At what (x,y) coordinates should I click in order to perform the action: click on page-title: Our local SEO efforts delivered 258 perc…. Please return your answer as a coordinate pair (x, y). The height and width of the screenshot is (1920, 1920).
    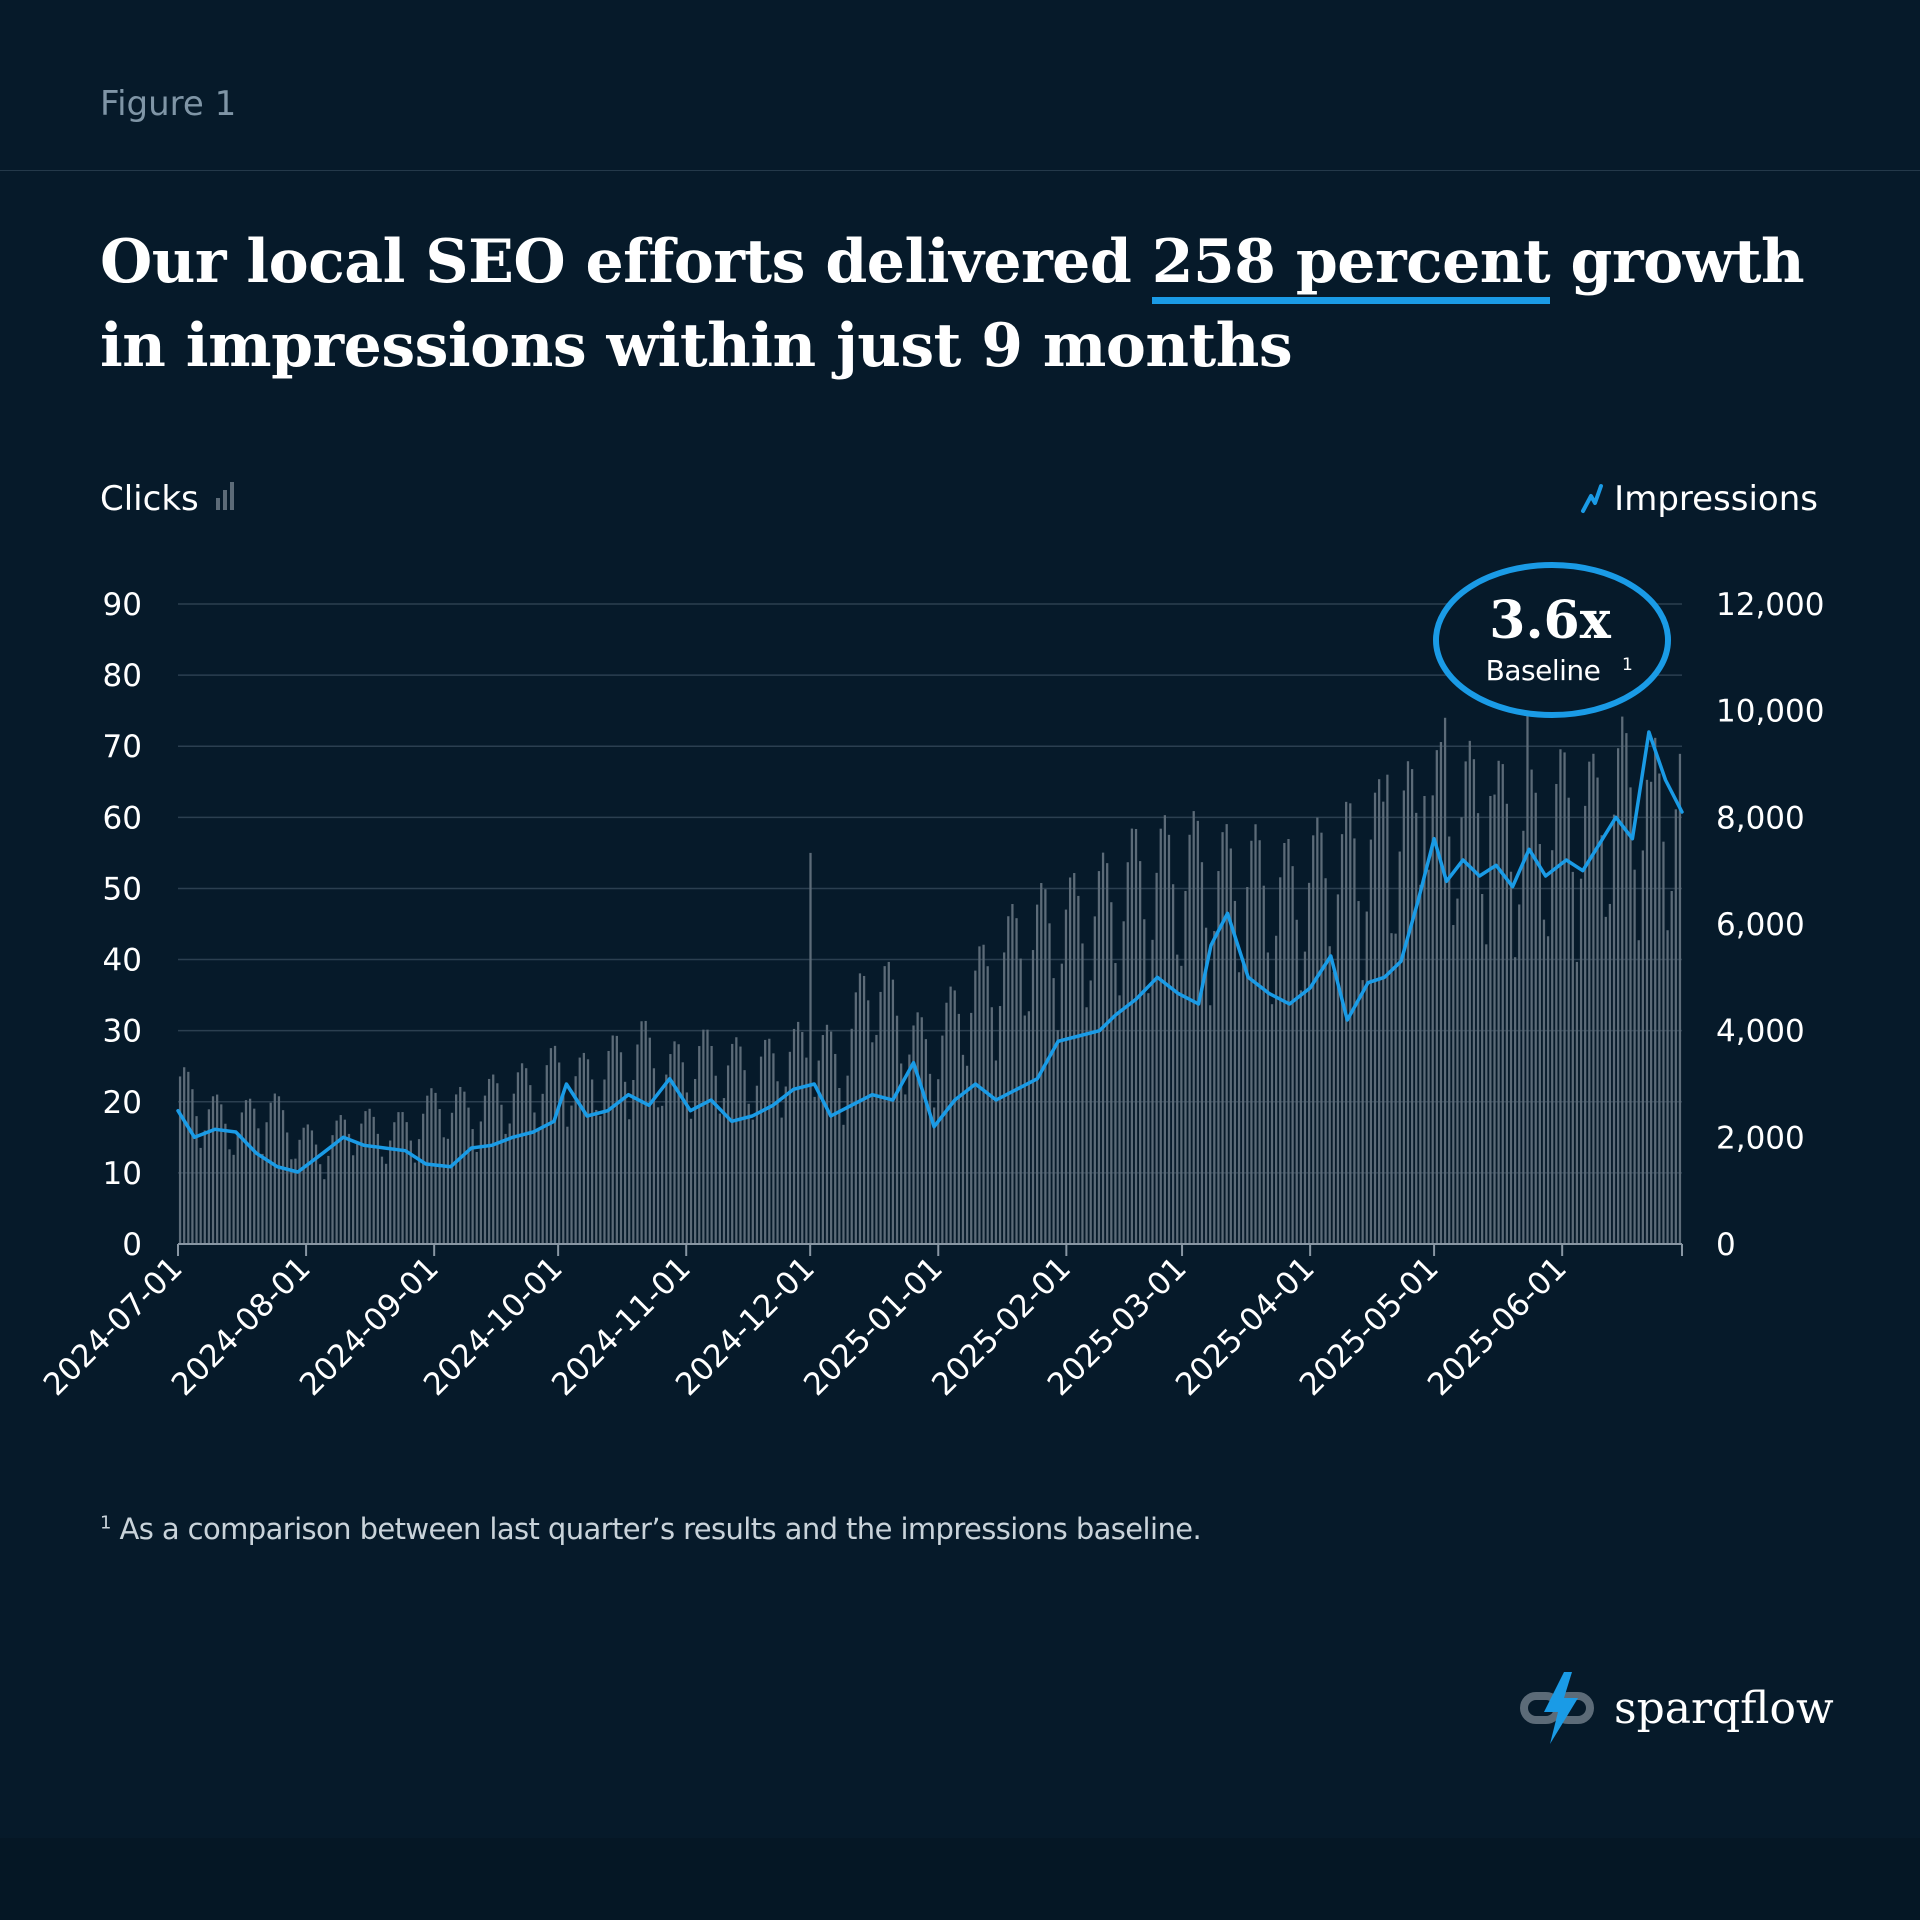
    Looking at the image, I should click on (980, 304).